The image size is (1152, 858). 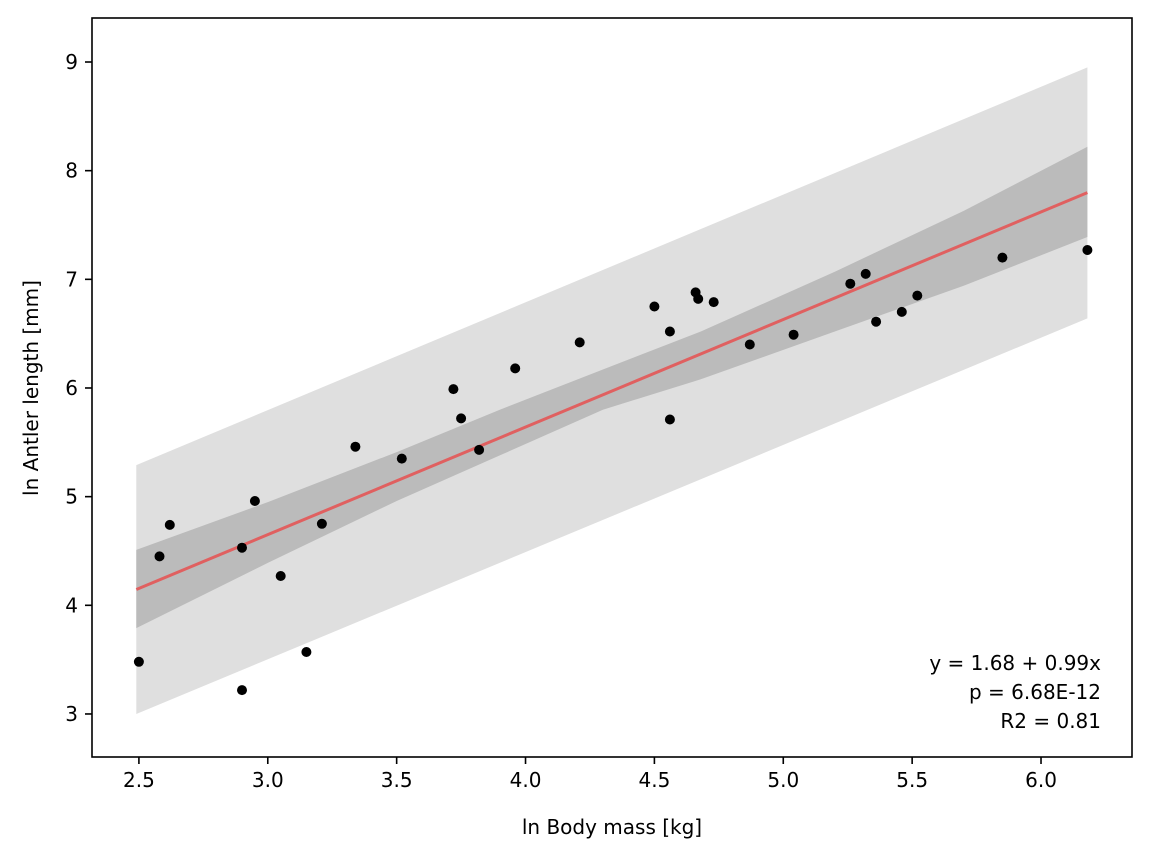 What do you see at coordinates (612, 827) in the screenshot?
I see `x-axis-label: ln Body mass [kg]` at bounding box center [612, 827].